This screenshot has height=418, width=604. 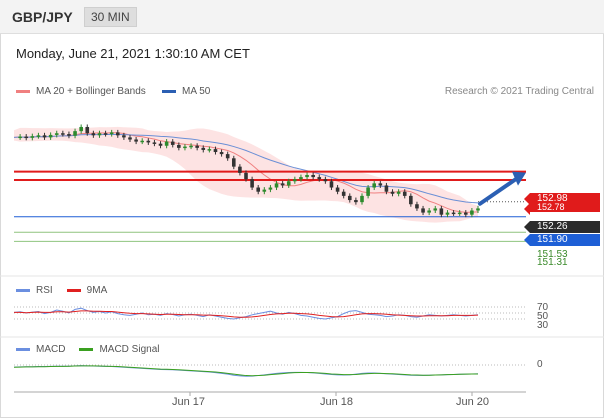 I want to click on support-2-tag: 151.53, so click(x=552, y=254).